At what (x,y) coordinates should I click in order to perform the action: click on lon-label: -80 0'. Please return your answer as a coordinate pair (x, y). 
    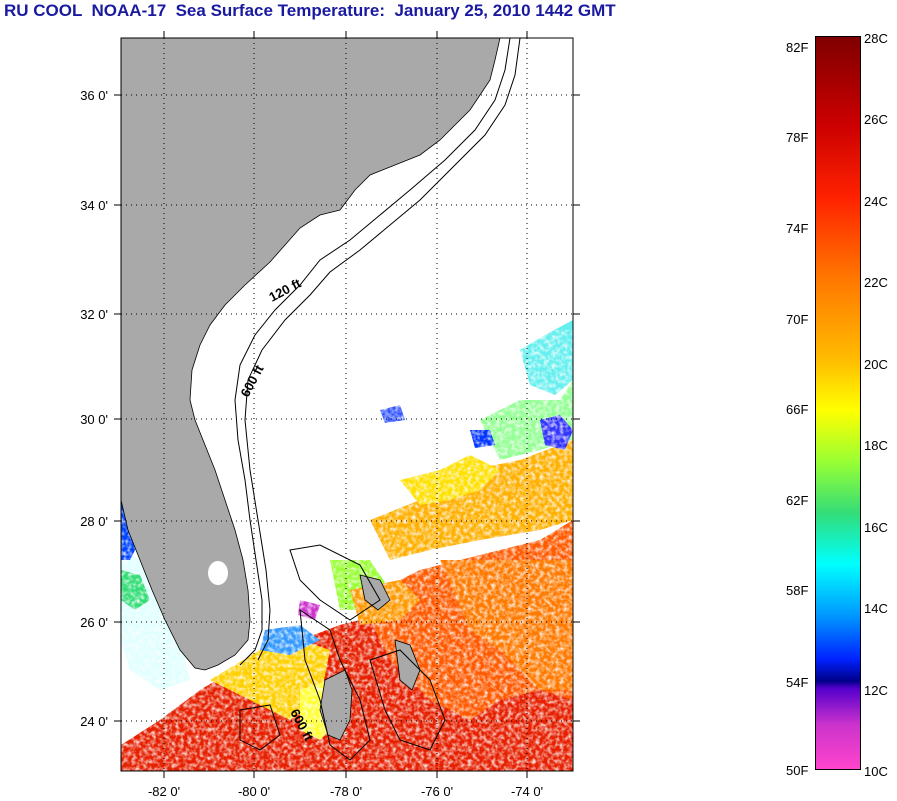
    Looking at the image, I should click on (254, 791).